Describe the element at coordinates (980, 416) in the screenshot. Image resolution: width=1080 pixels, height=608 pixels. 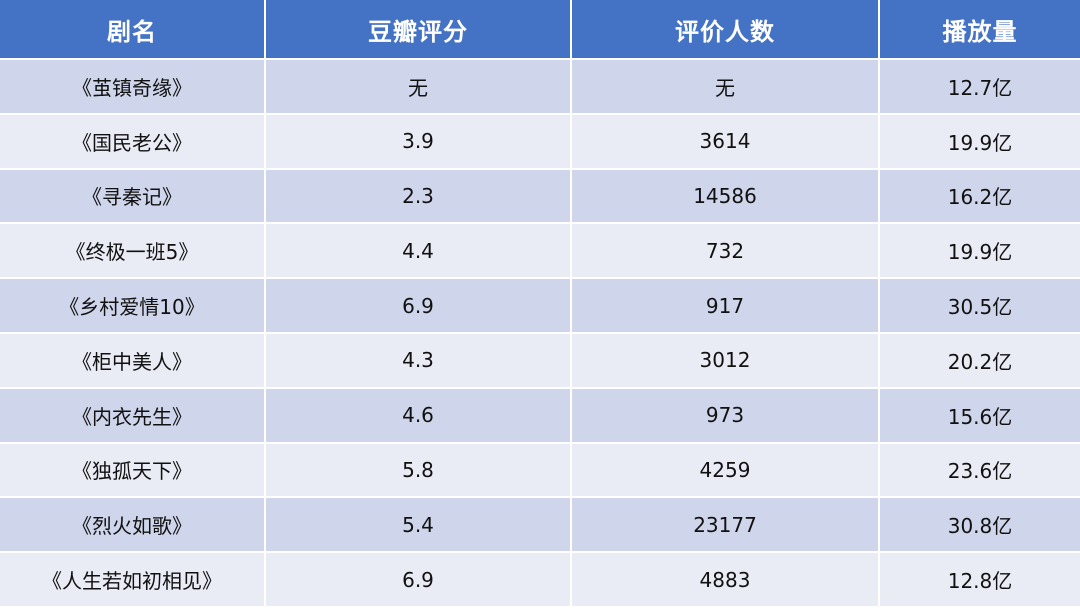
I see `cell-play-count: 15.6亿` at that location.